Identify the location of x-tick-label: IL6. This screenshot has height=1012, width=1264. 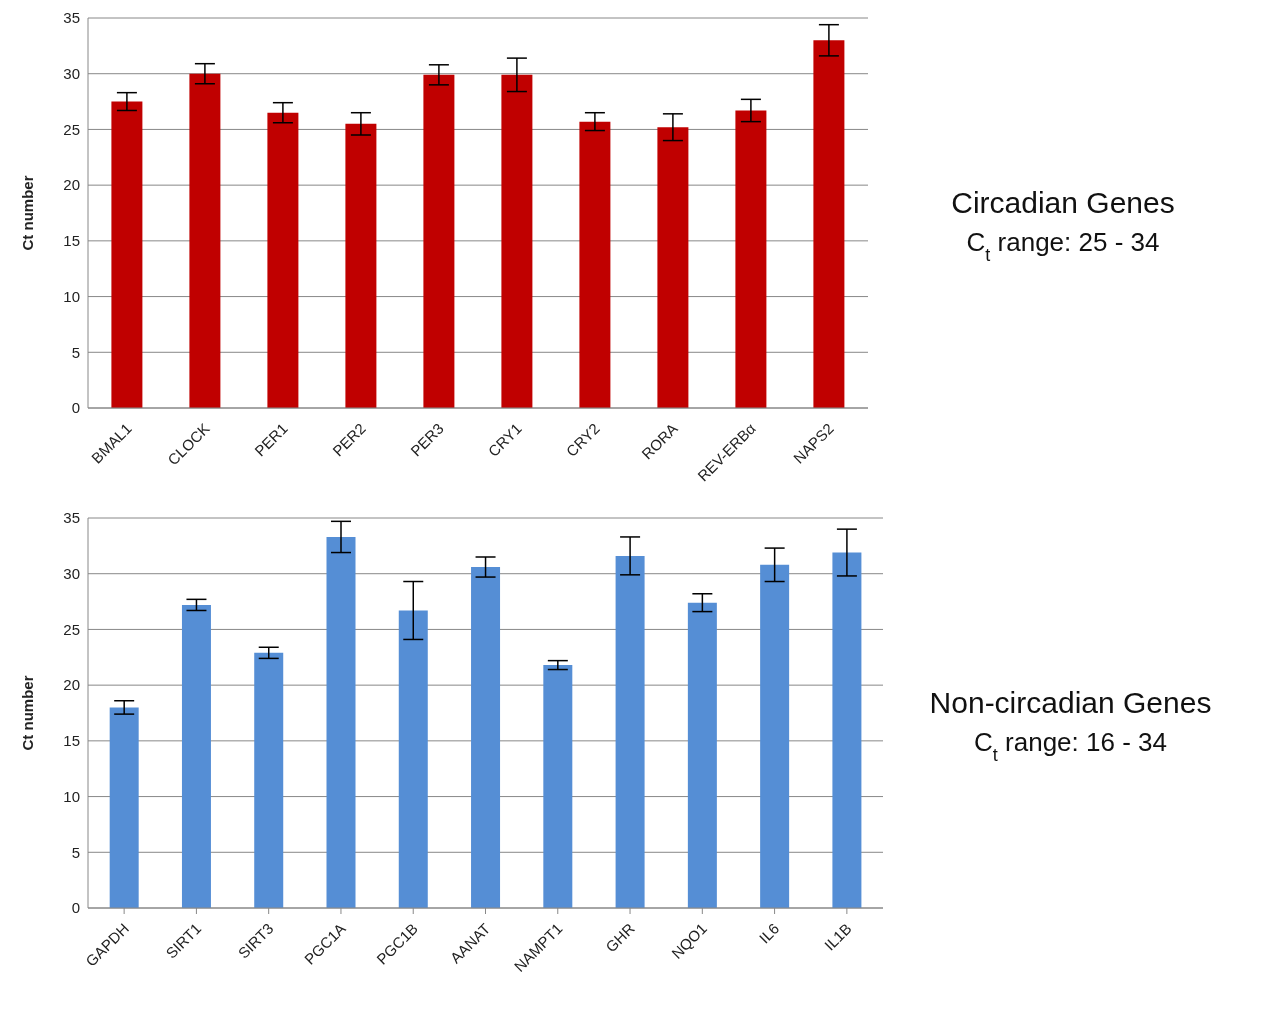
(769, 933).